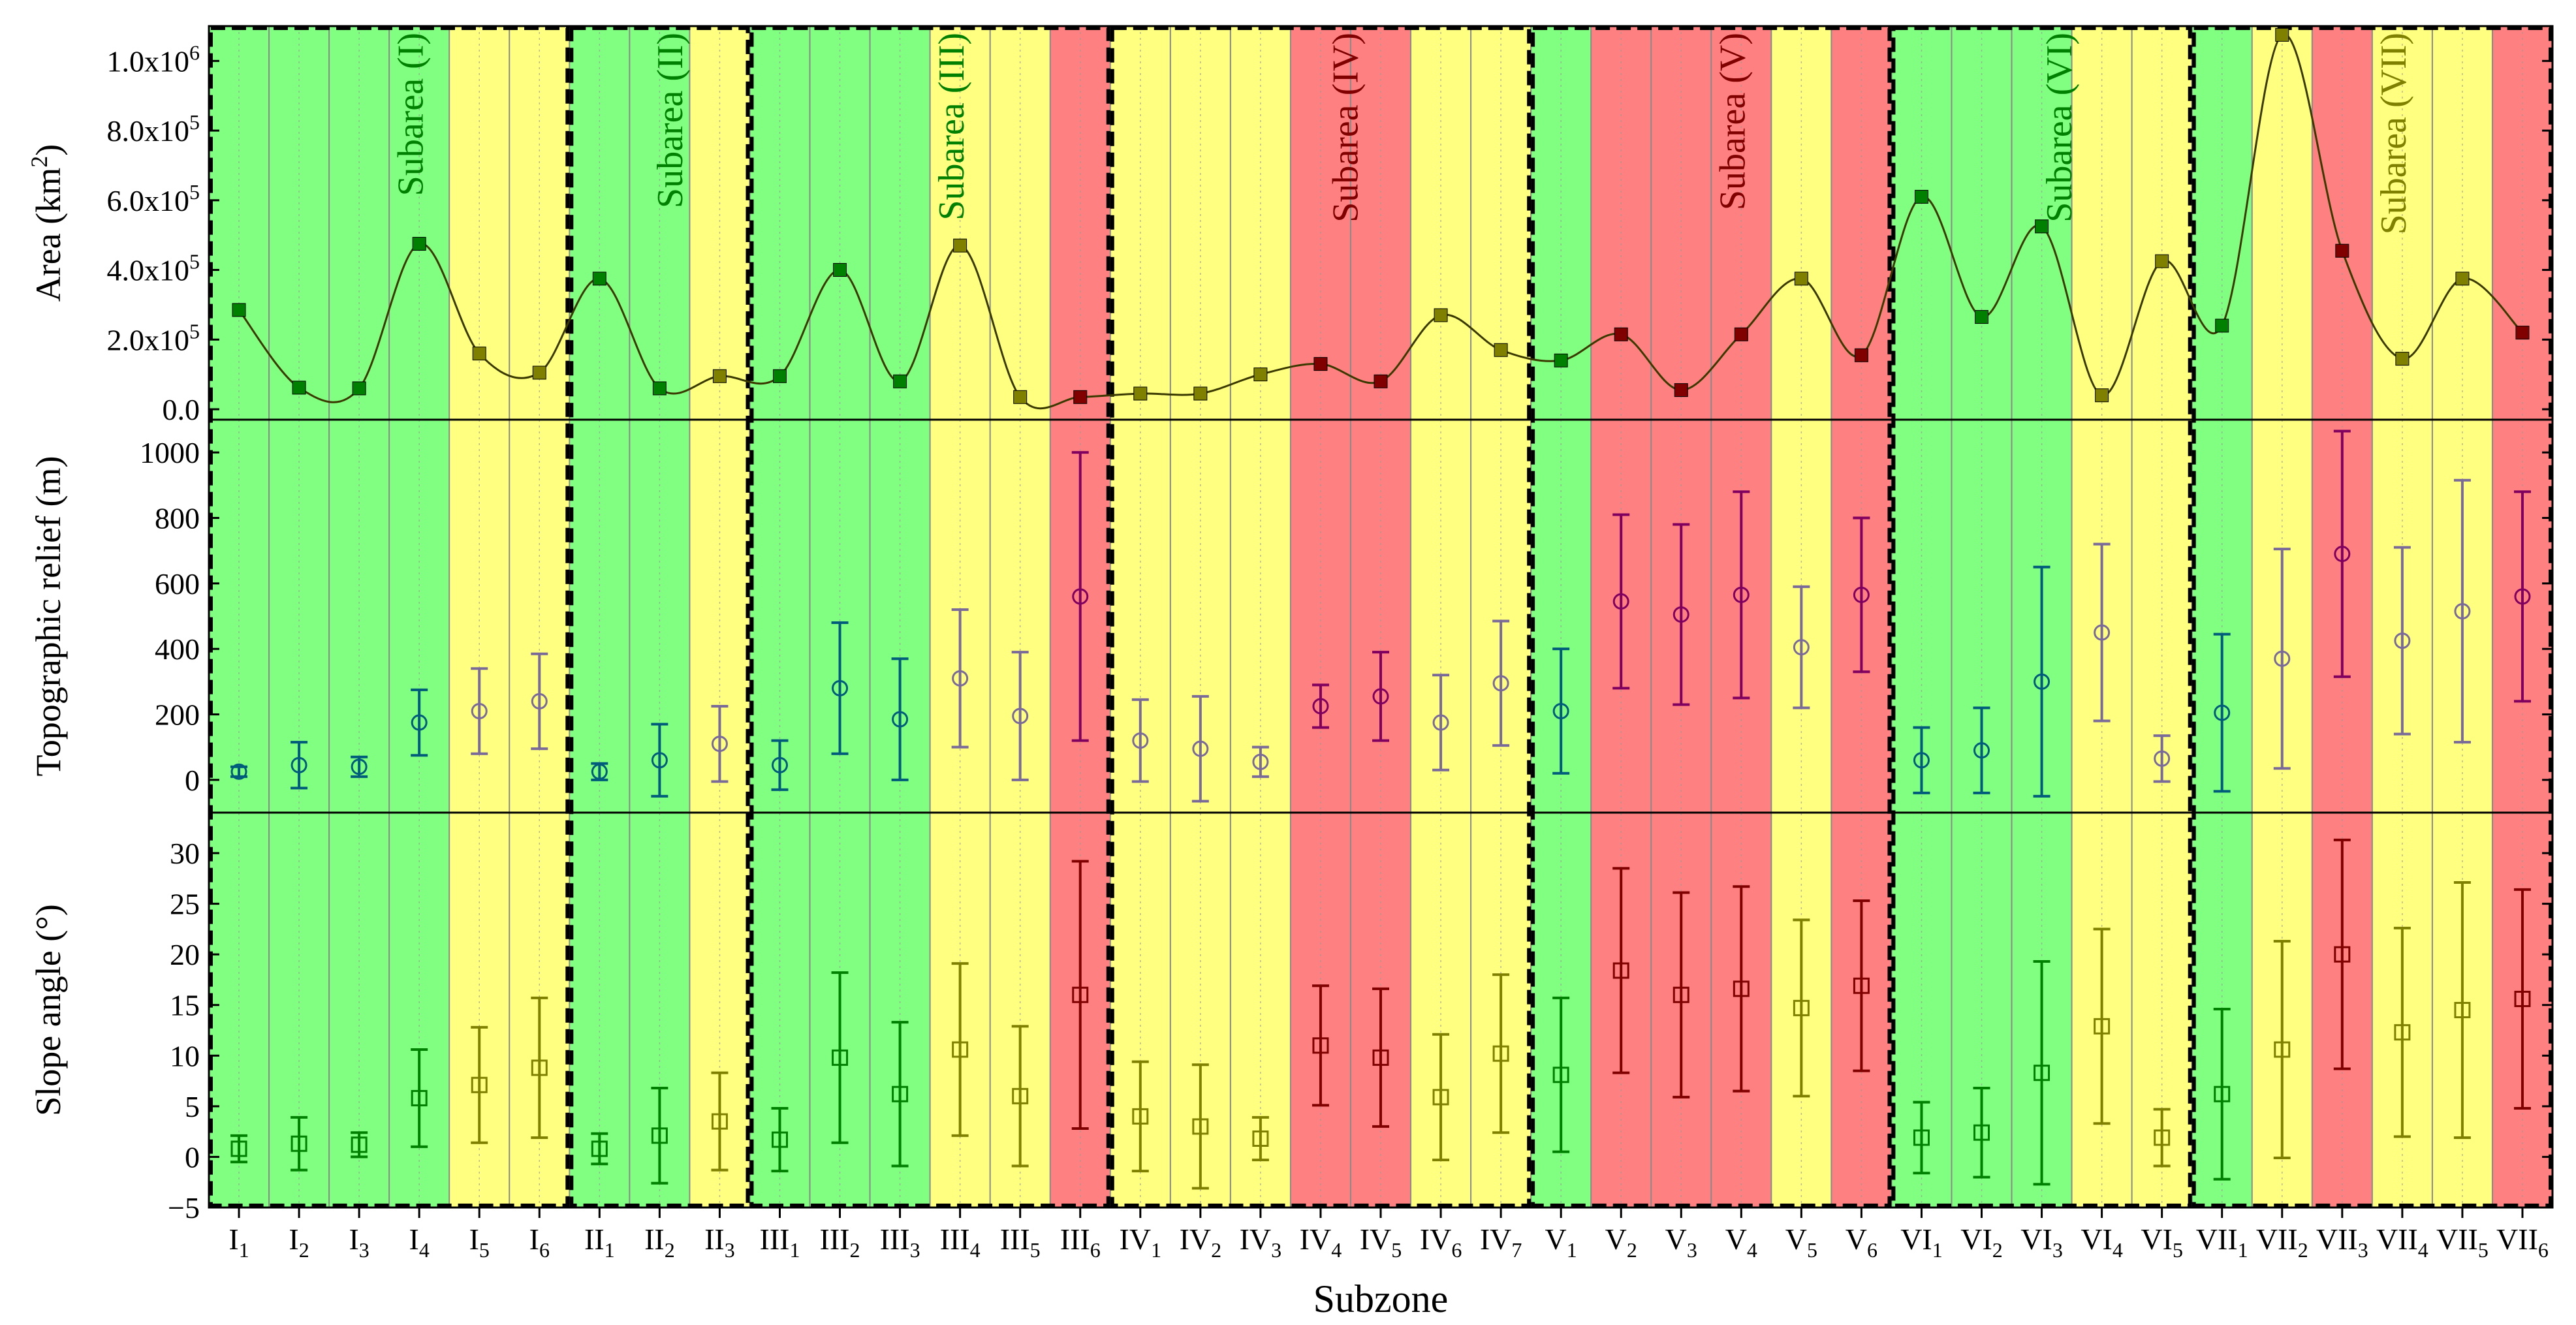 This screenshot has width=2576, height=1325. Describe the element at coordinates (184, 1208) in the screenshot. I see `y-tick-label: −5` at that location.